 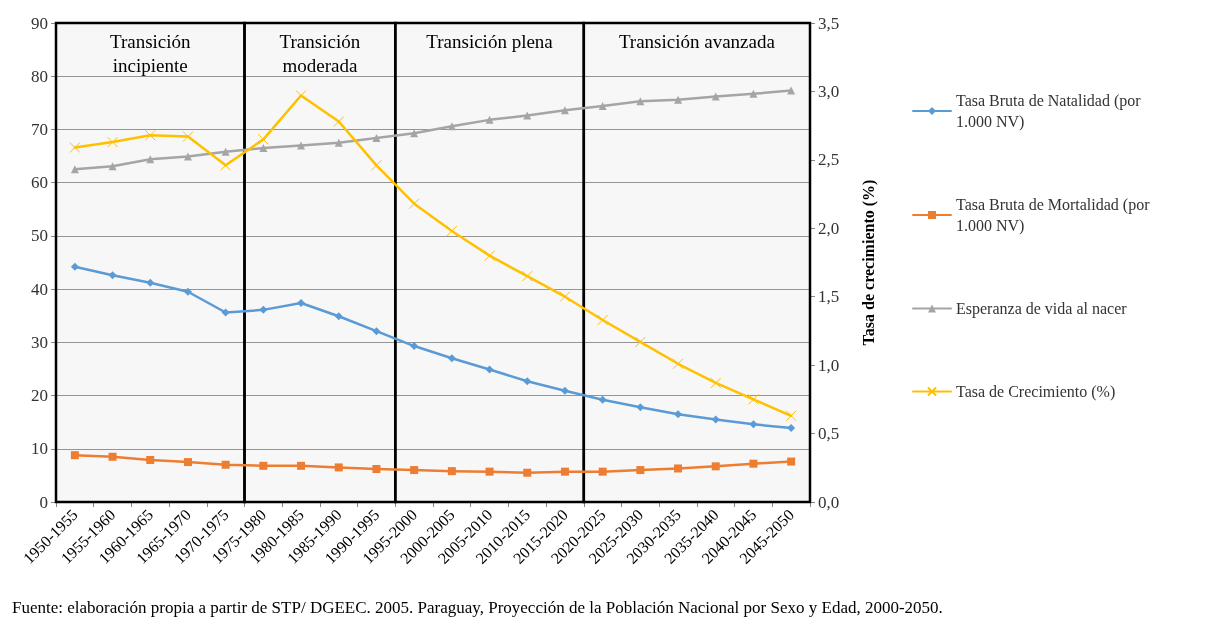 What do you see at coordinates (320, 54) in the screenshot?
I see `band-label: Transición moderada` at bounding box center [320, 54].